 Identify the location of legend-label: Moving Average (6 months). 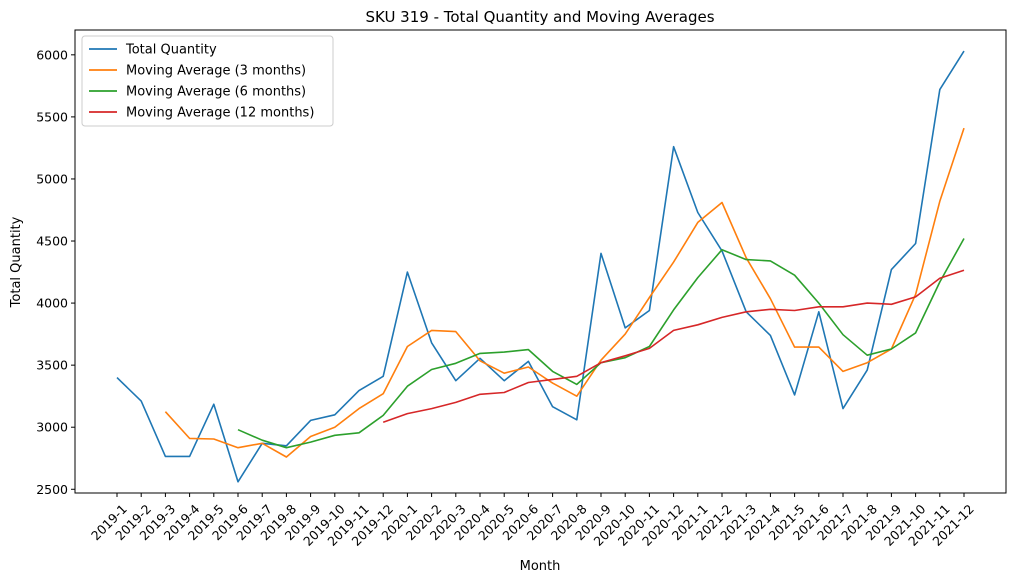
(216, 92).